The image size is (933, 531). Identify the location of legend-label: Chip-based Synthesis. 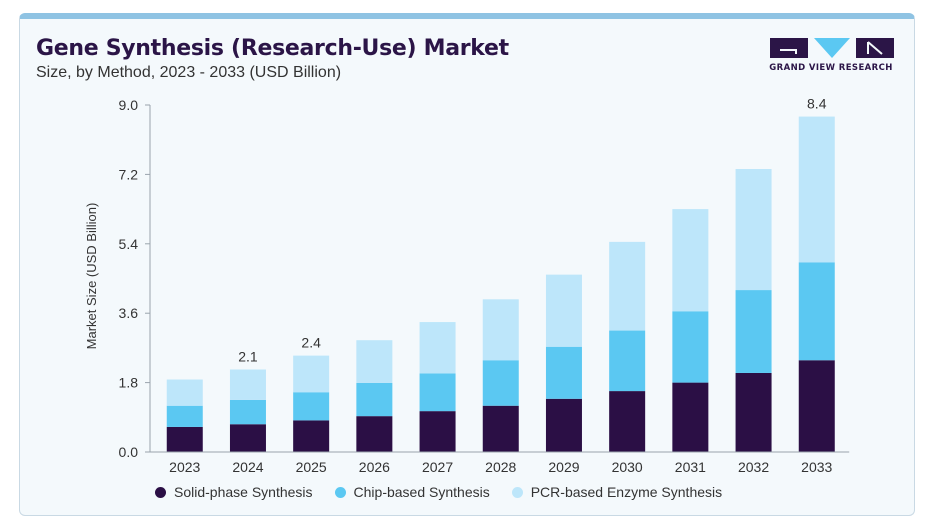
(421, 492).